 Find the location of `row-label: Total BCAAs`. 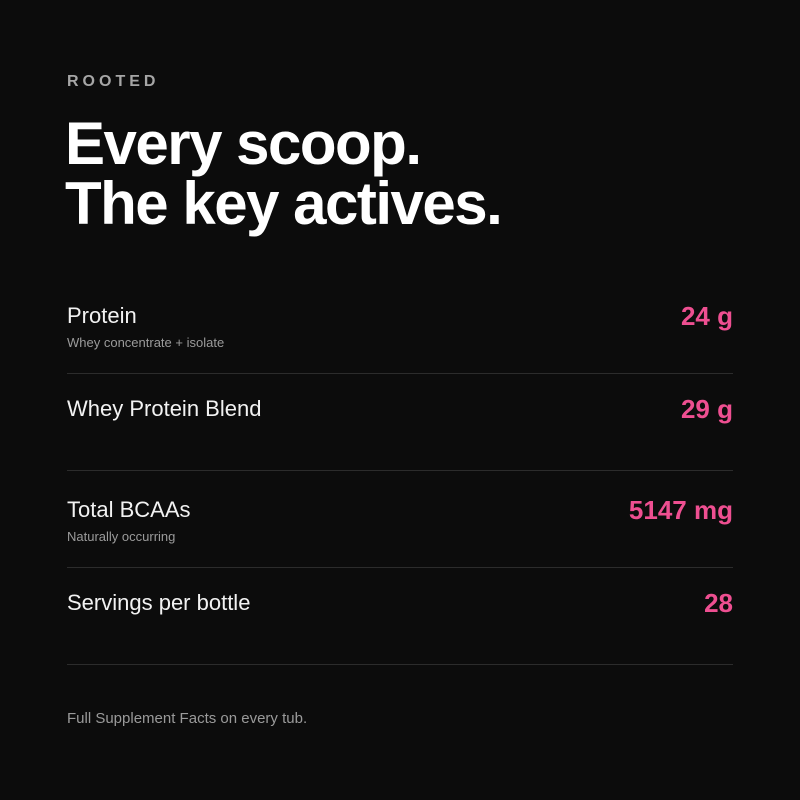

row-label: Total BCAAs is located at coordinates (129, 509).